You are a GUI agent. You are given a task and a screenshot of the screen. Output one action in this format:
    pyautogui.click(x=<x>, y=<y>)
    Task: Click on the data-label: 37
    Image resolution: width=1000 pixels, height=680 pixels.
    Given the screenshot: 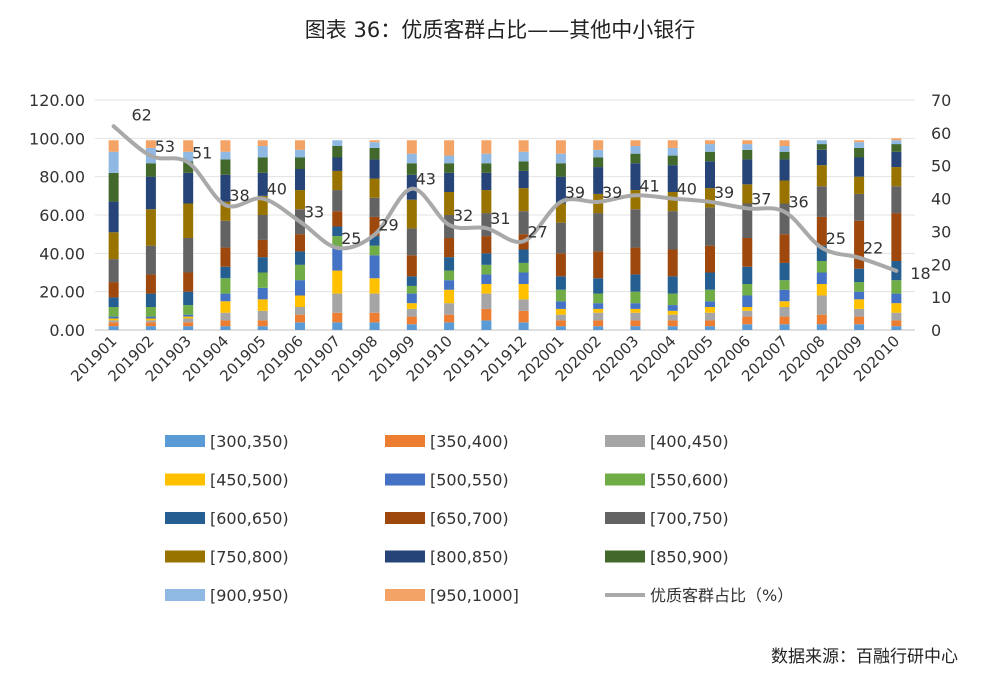 What is the action you would take?
    pyautogui.click(x=761, y=198)
    